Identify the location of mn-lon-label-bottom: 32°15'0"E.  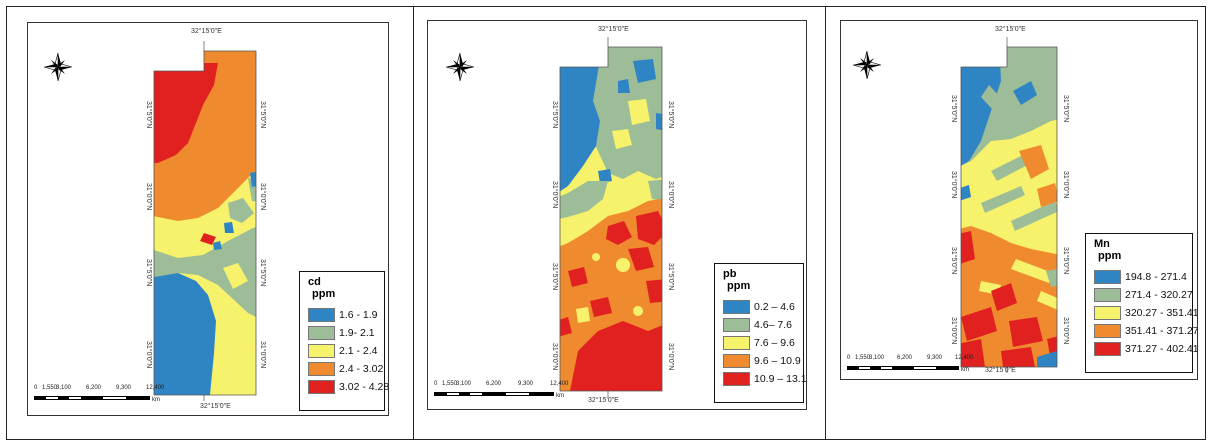
(1000, 370).